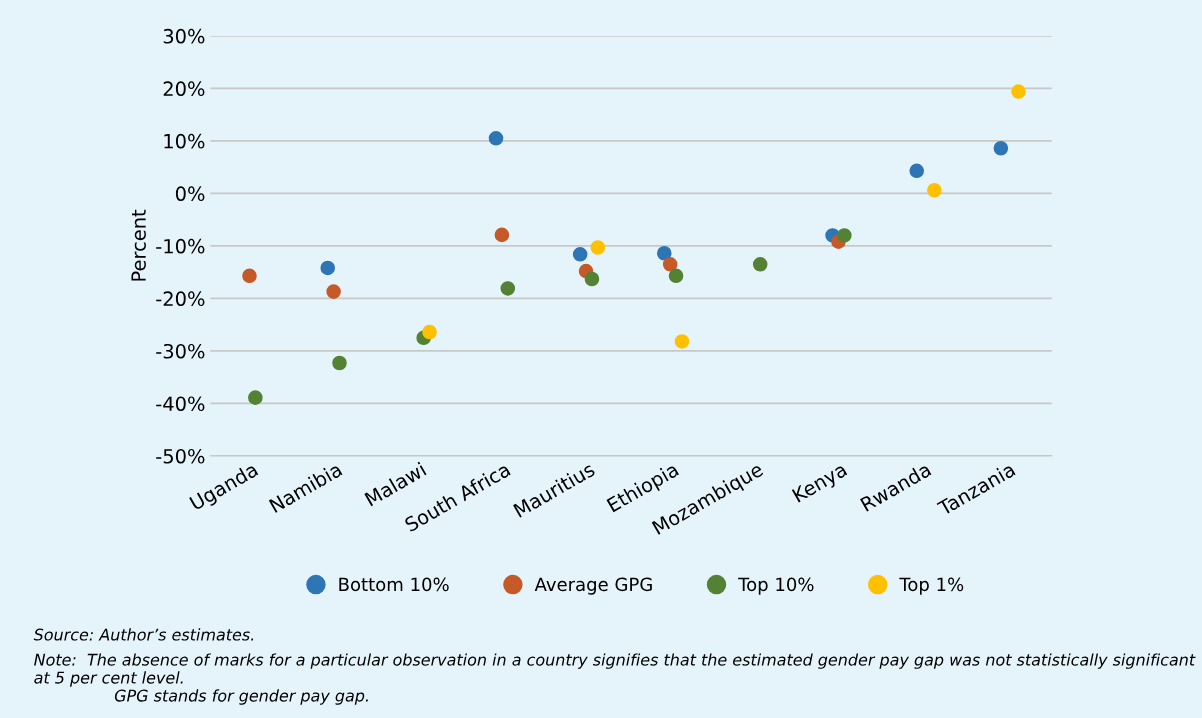  I want to click on y-tick-label: 0%, so click(190, 194).